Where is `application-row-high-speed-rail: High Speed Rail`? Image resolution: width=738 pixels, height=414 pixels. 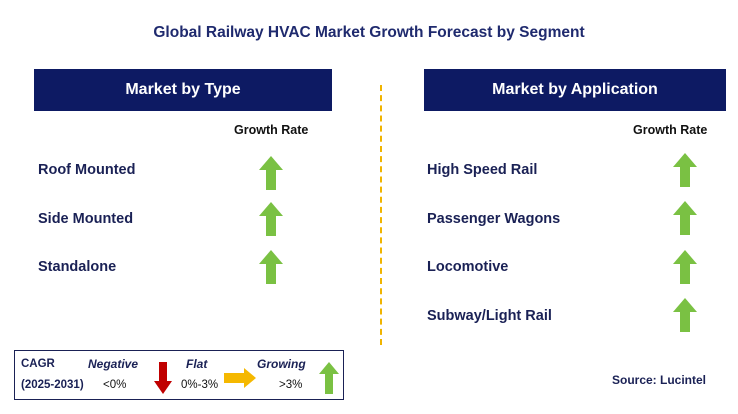
application-row-high-speed-rail: High Speed Rail is located at coordinates (482, 170).